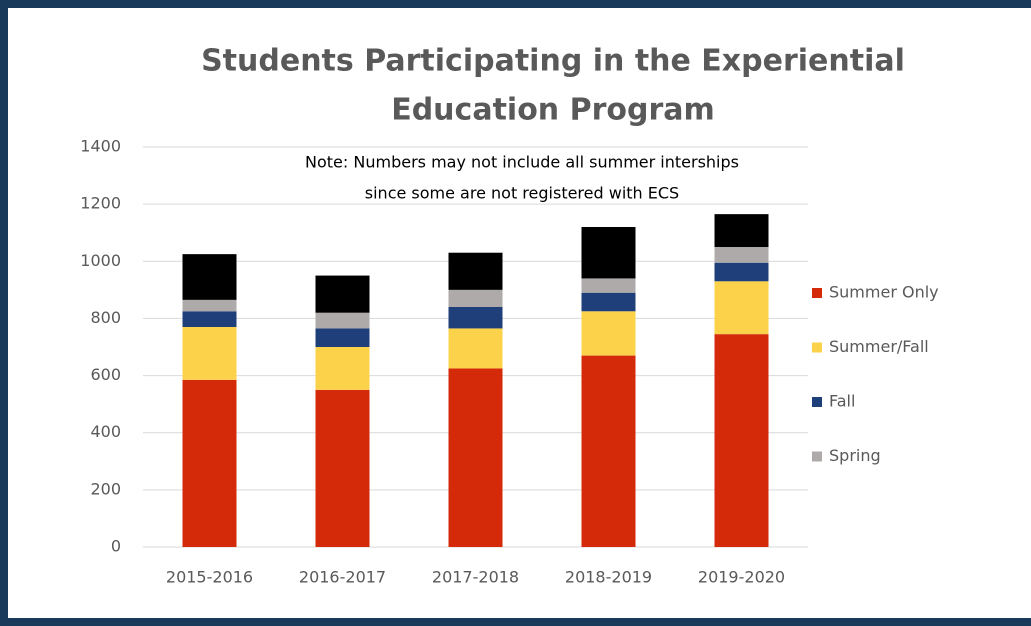 Image resolution: width=1031 pixels, height=626 pixels. I want to click on annotation: since some are not registered with ECS, so click(522, 193).